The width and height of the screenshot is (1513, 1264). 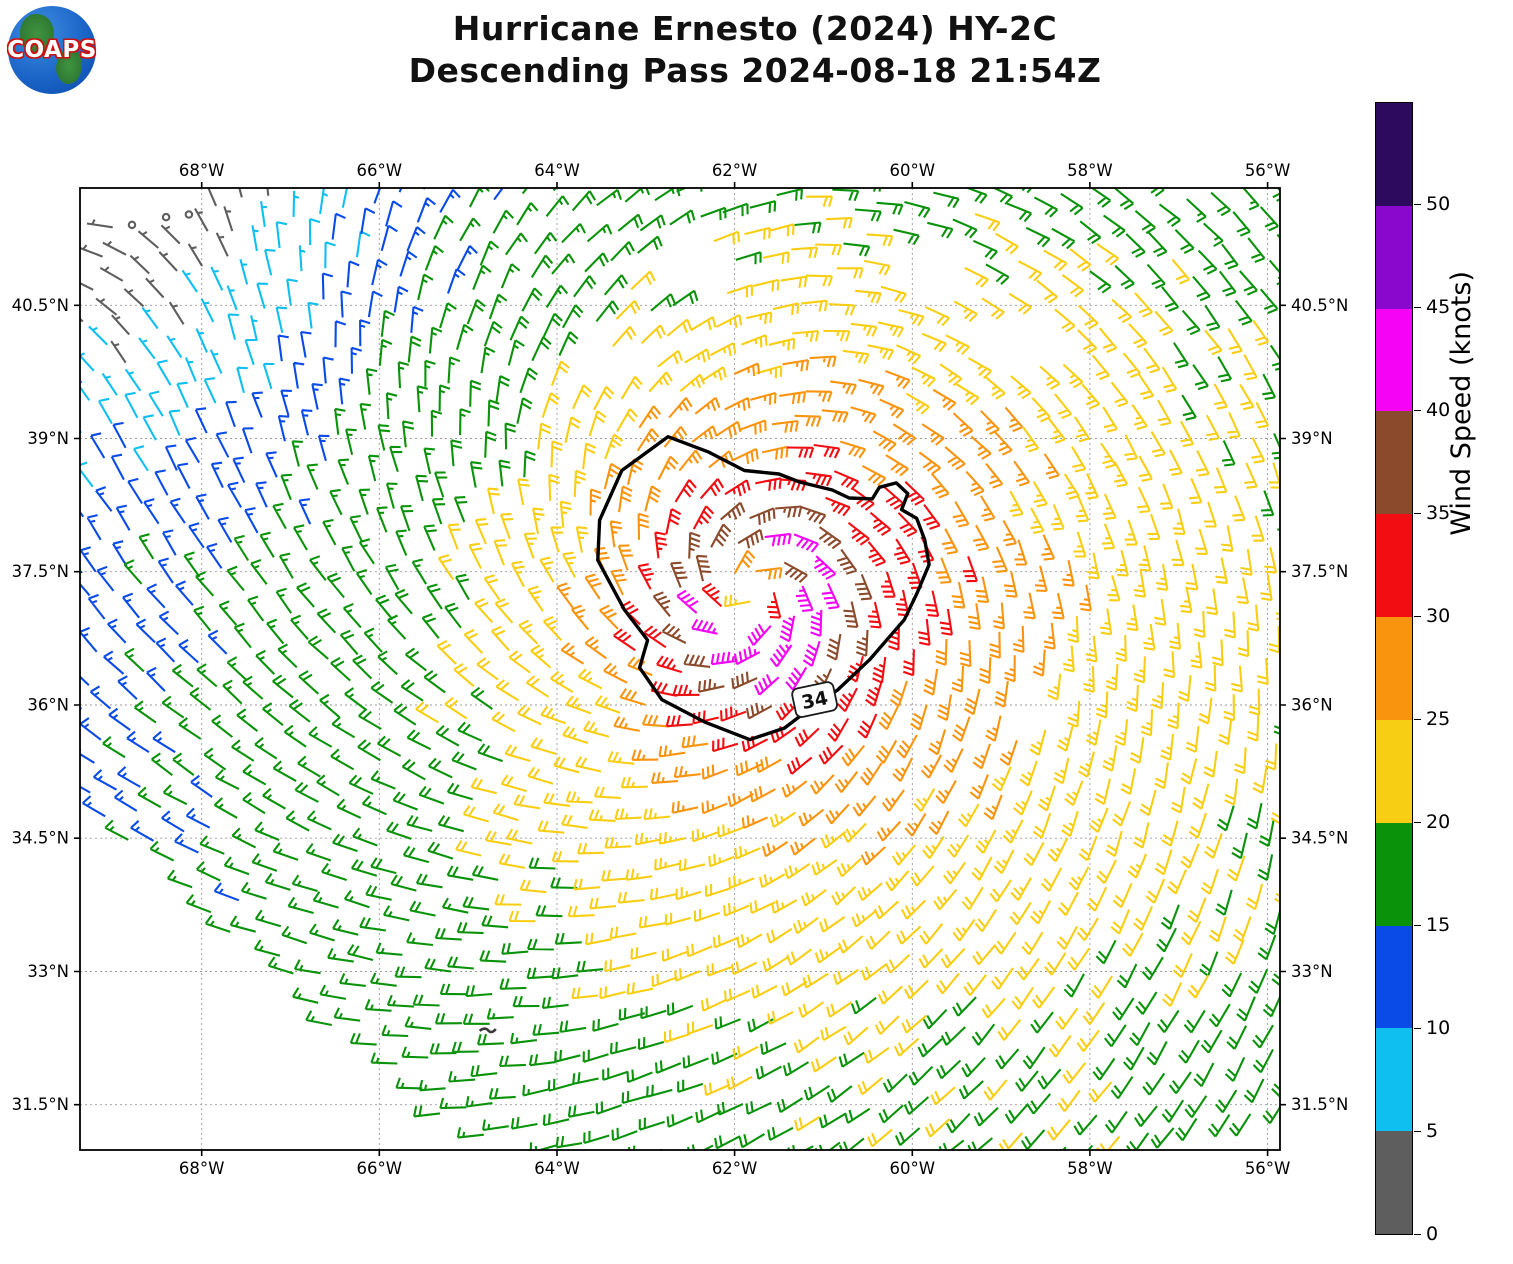 What do you see at coordinates (202, 1168) in the screenshot?
I see `x-tick-label-bottom: 68°W` at bounding box center [202, 1168].